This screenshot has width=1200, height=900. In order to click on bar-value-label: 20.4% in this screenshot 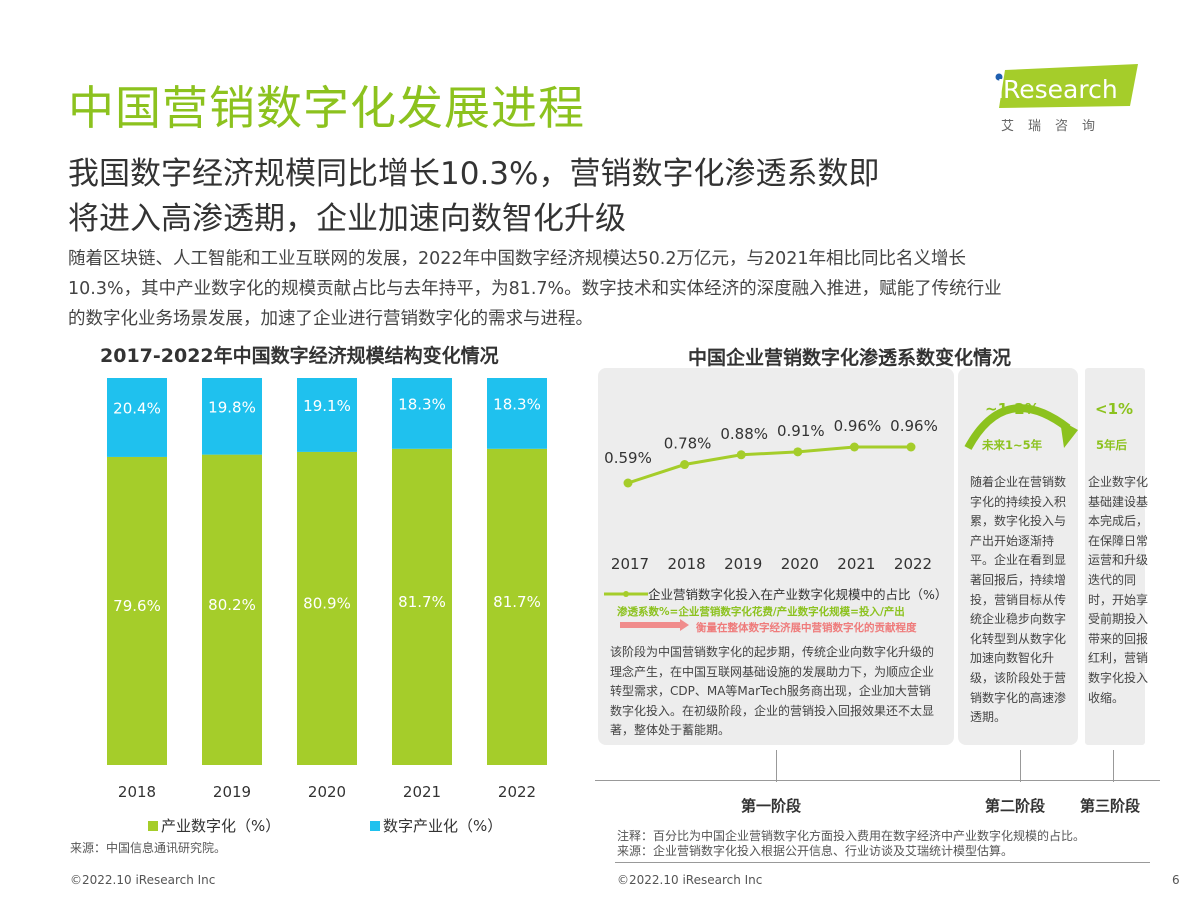, I will do `click(137, 408)`.